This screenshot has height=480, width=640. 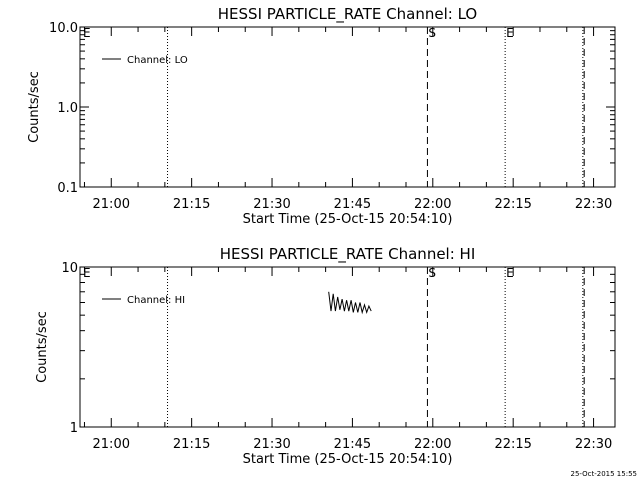 What do you see at coordinates (74, 428) in the screenshot?
I see `y-tick-label: 1` at bounding box center [74, 428].